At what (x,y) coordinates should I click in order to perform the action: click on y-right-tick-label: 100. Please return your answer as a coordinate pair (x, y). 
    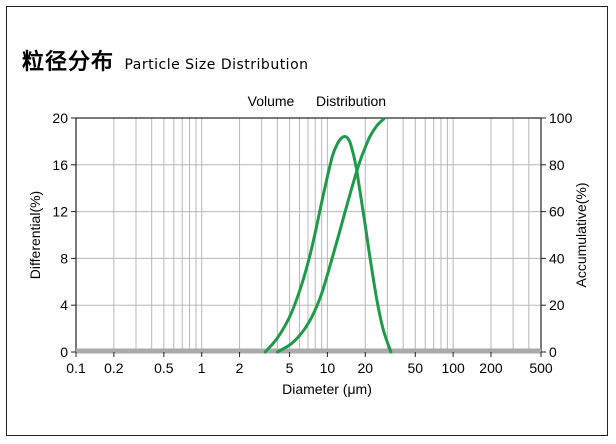
    Looking at the image, I should click on (561, 118).